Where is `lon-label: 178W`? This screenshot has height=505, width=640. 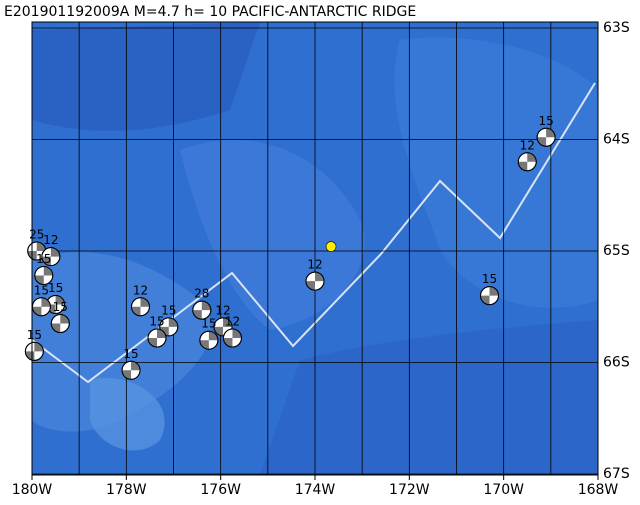 lon-label: 178W is located at coordinates (126, 490).